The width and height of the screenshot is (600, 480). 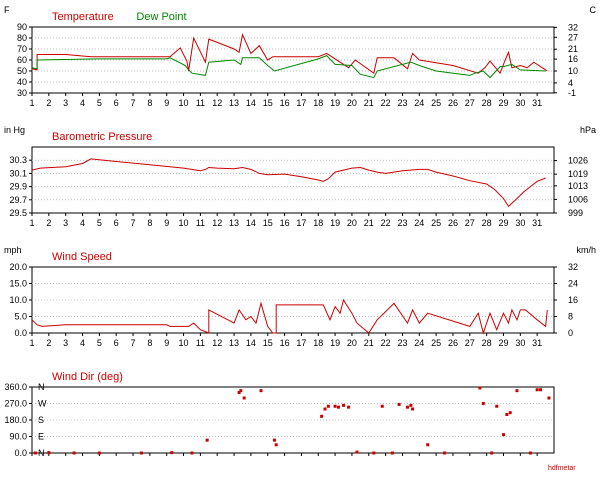 What do you see at coordinates (200, 343) in the screenshot?
I see `xtick-label-wind: 11` at bounding box center [200, 343].